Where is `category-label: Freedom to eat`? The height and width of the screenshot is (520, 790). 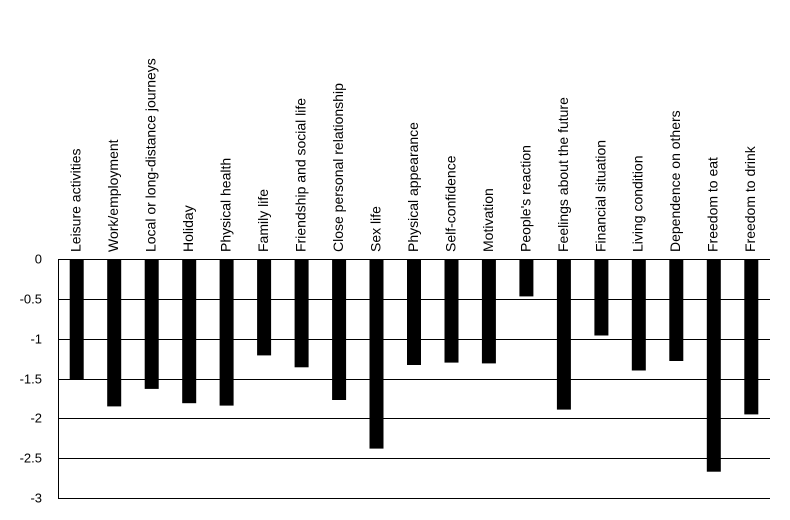
category-label: Freedom to eat is located at coordinates (713, 204).